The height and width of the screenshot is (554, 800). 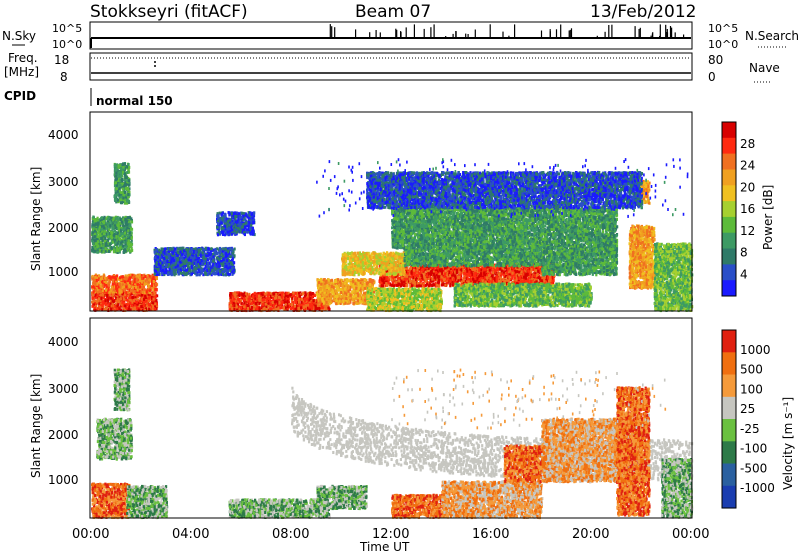 What do you see at coordinates (723, 28) in the screenshot?
I see `nsearch-tick-high: 10^5` at bounding box center [723, 28].